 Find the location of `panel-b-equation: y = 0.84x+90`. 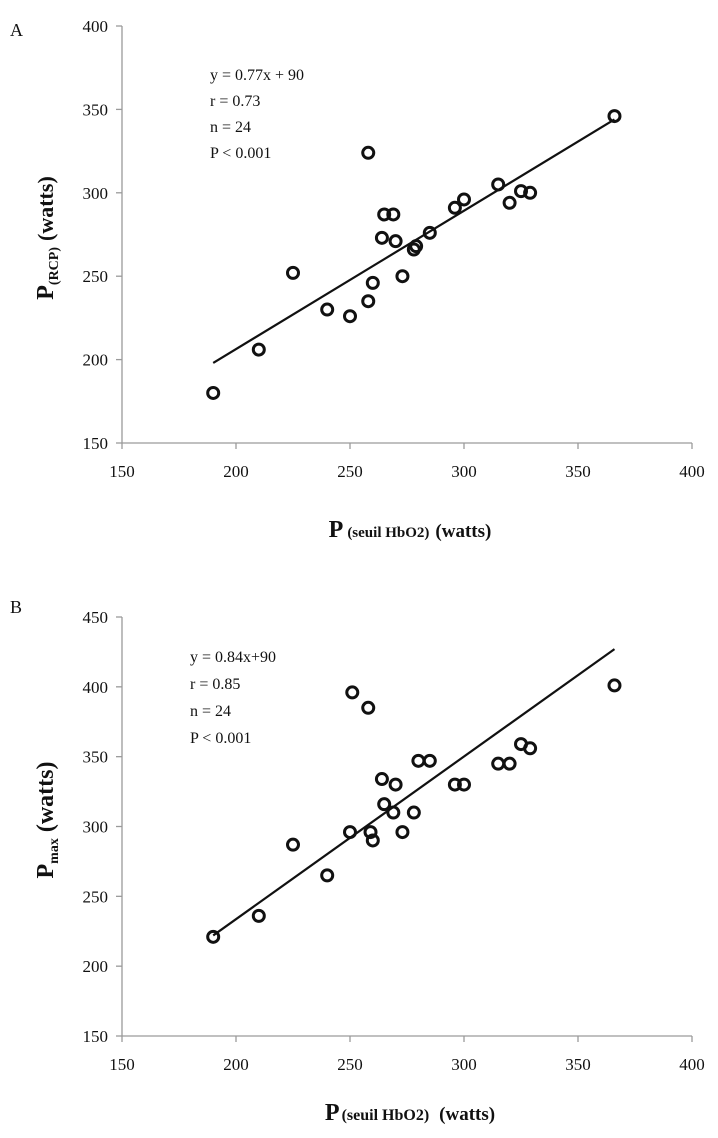

panel-b-equation: y = 0.84x+90 is located at coordinates (233, 657).